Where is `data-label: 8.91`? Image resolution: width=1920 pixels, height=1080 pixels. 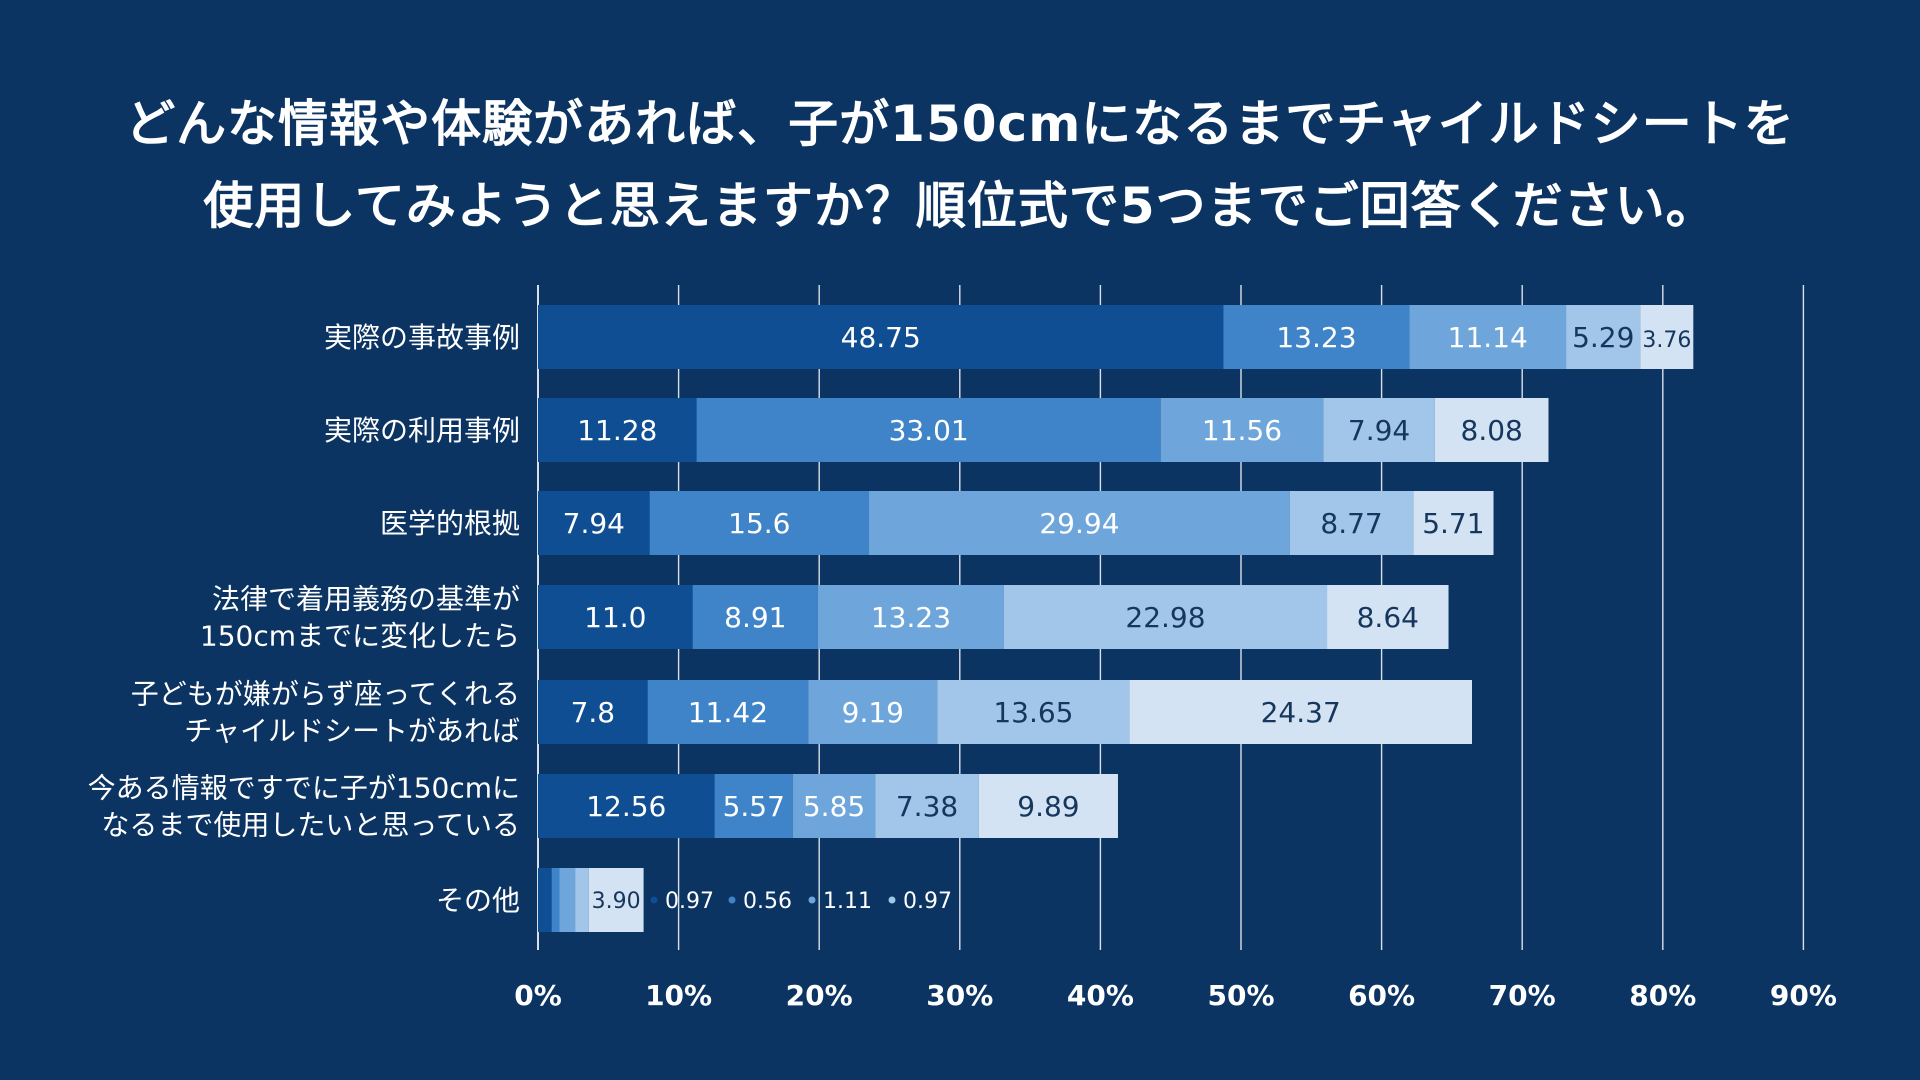 data-label: 8.91 is located at coordinates (755, 617).